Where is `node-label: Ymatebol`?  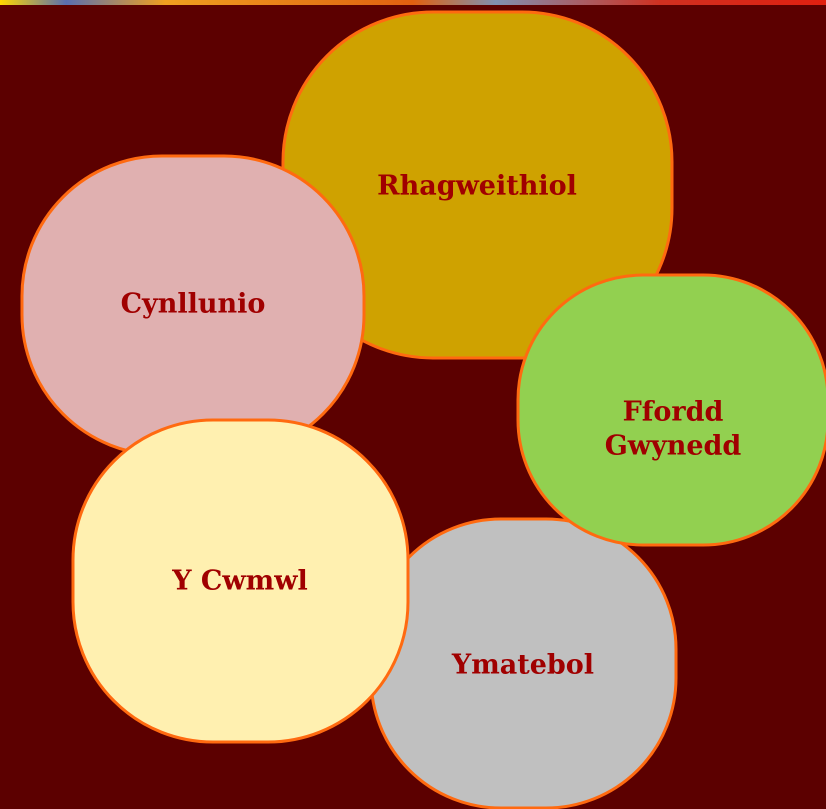 node-label: Ymatebol is located at coordinates (522, 665).